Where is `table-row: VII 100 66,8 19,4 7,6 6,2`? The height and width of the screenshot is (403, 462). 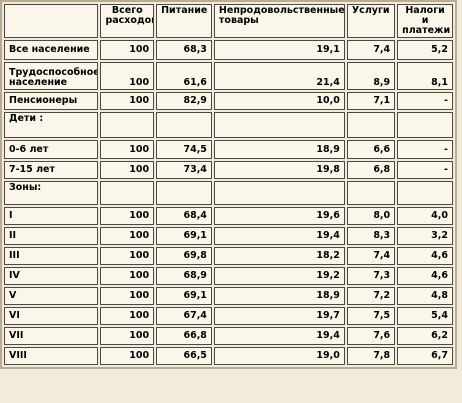 table-row: VII 100 66,8 19,4 7,6 6,2 is located at coordinates (228, 336).